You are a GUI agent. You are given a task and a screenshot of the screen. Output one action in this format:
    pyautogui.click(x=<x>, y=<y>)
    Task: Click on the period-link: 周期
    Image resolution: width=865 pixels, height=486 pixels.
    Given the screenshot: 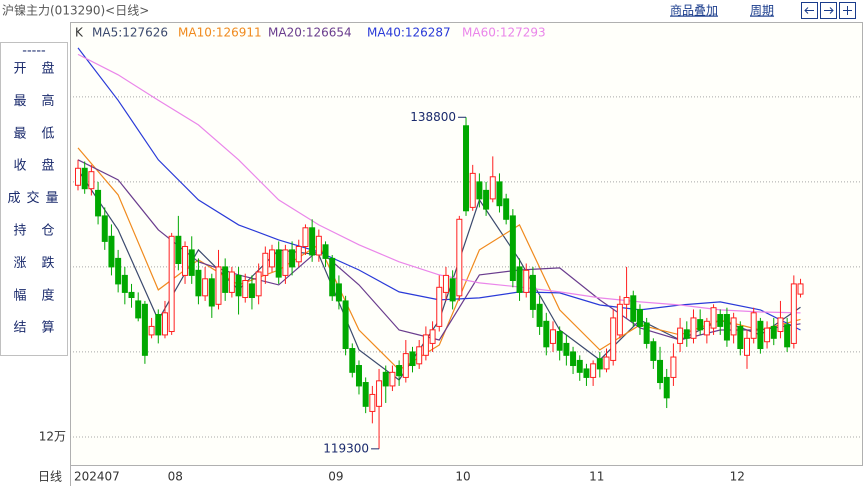 What is the action you would take?
    pyautogui.click(x=762, y=11)
    